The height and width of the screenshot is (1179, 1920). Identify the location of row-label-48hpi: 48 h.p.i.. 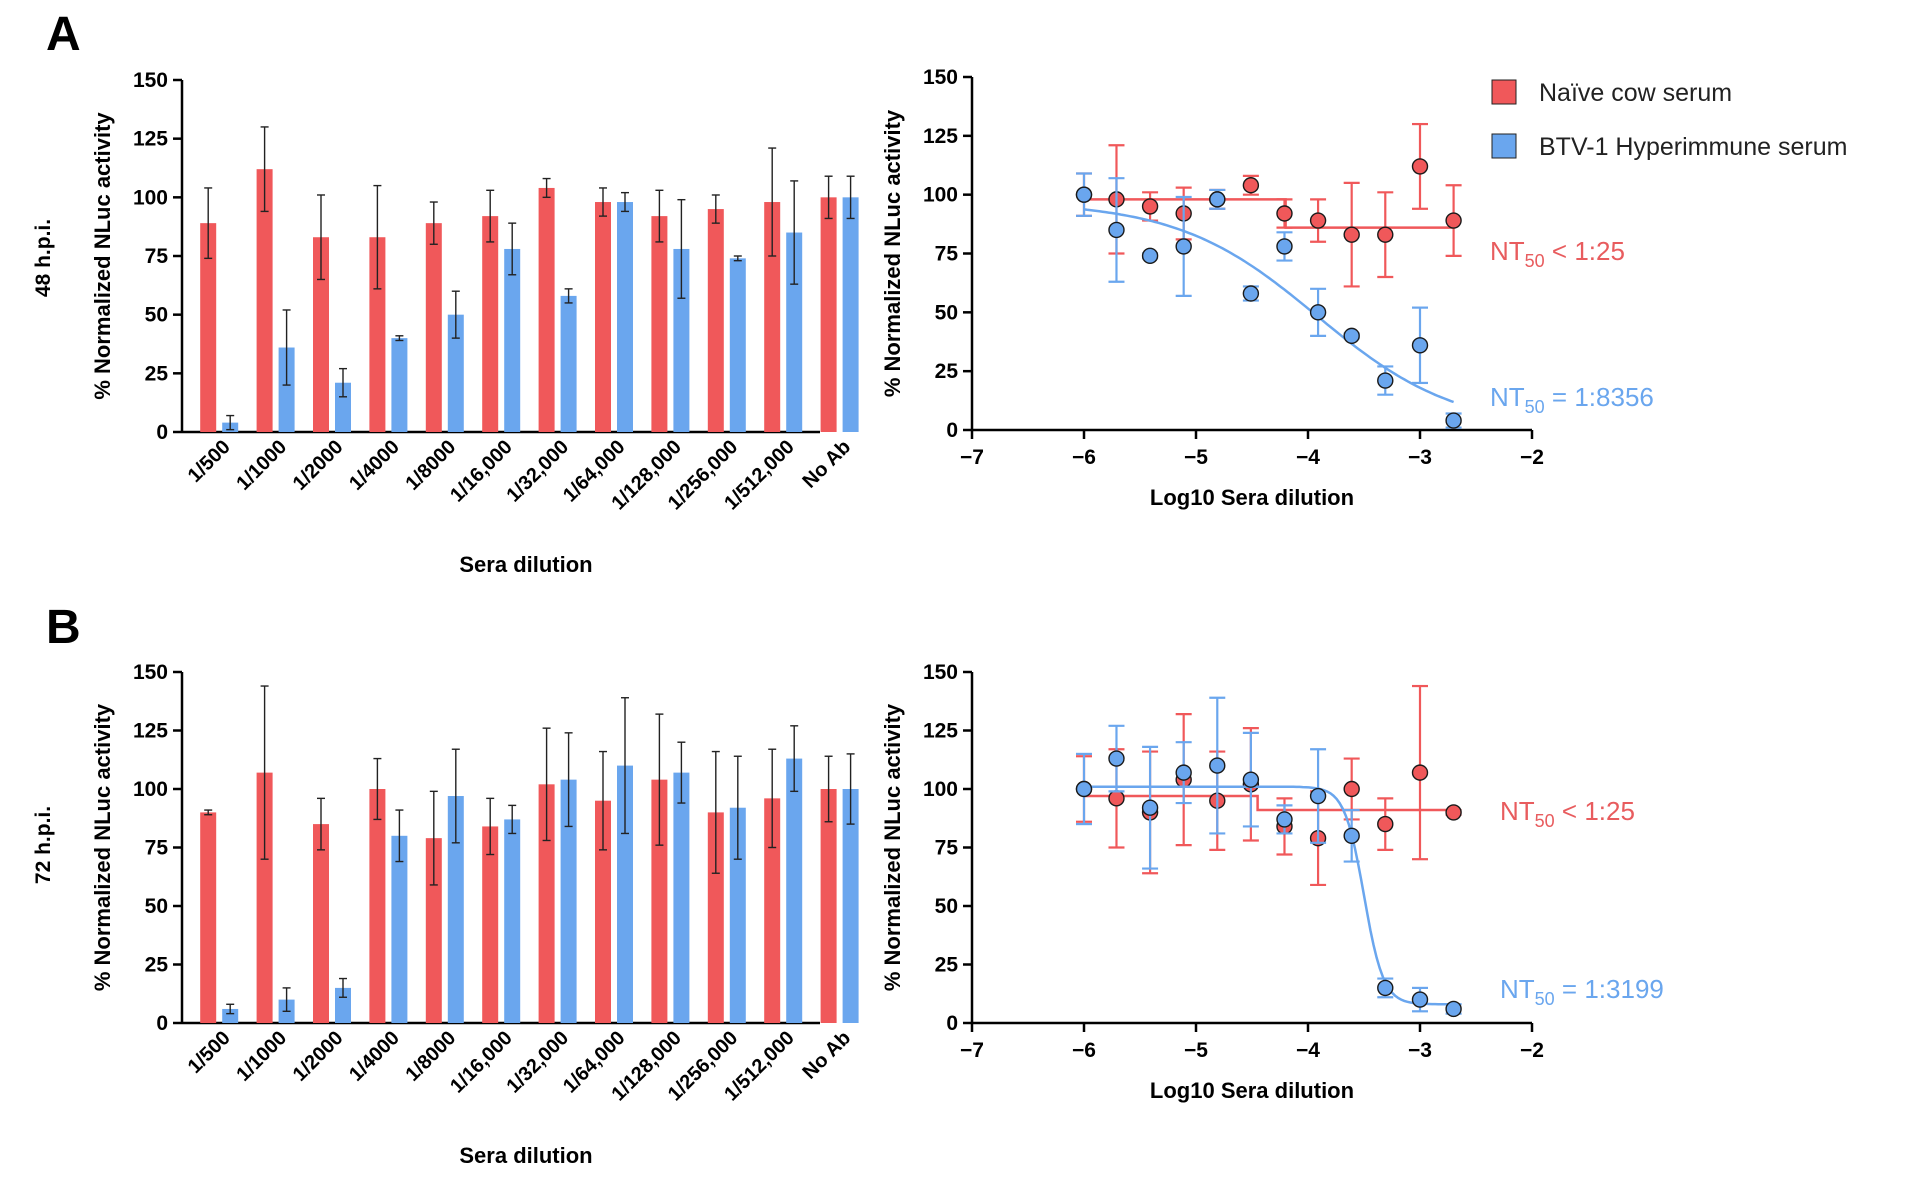
(43, 258).